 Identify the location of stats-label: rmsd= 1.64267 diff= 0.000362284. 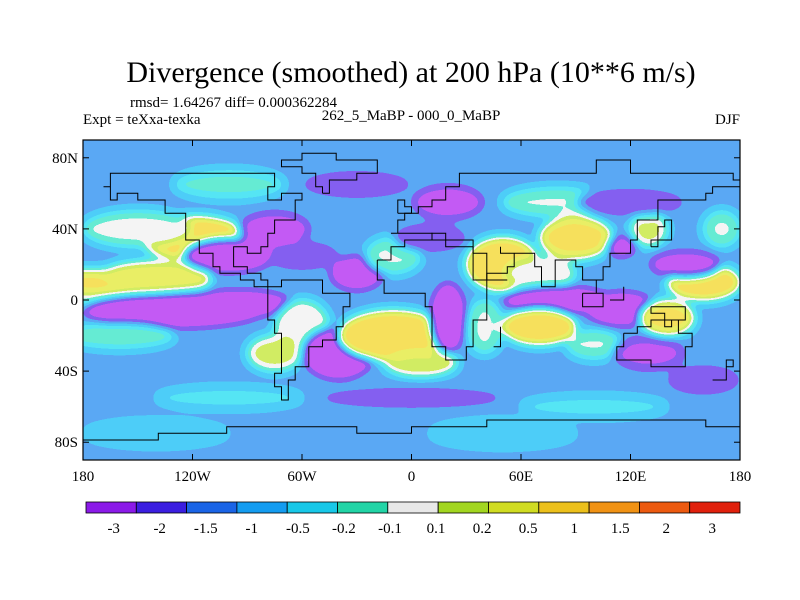
(234, 103).